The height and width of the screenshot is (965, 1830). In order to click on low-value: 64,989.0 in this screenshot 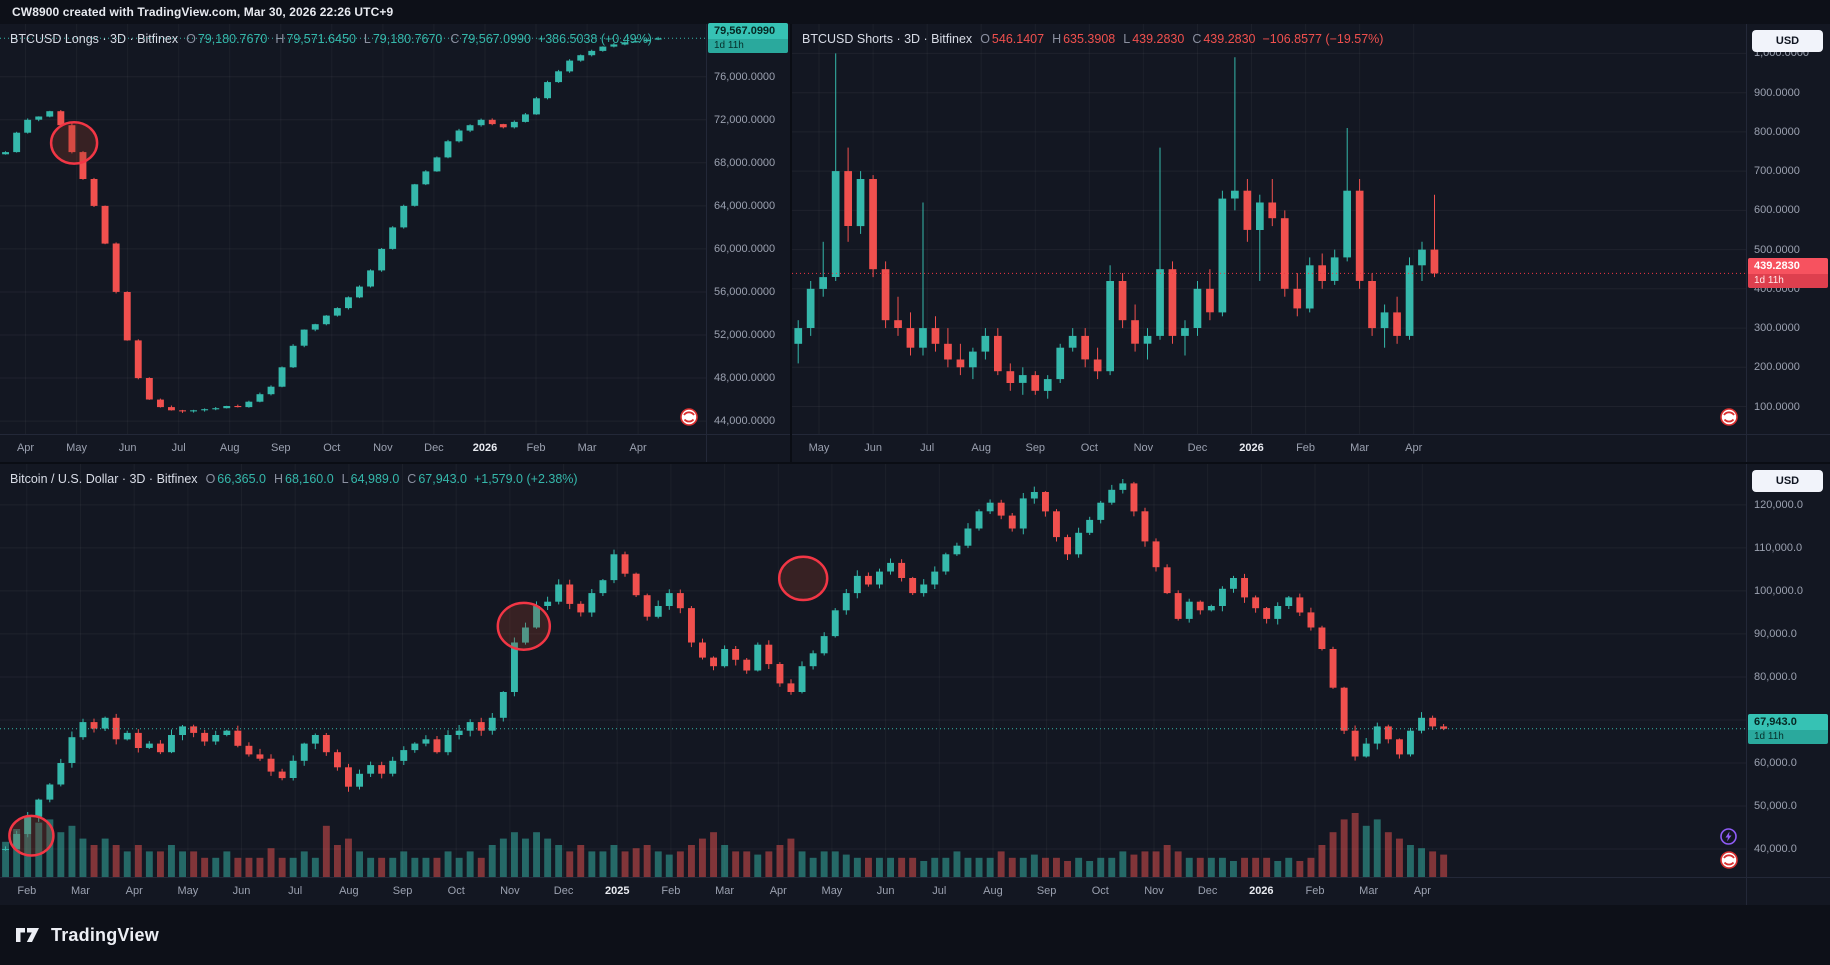, I will do `click(375, 479)`.